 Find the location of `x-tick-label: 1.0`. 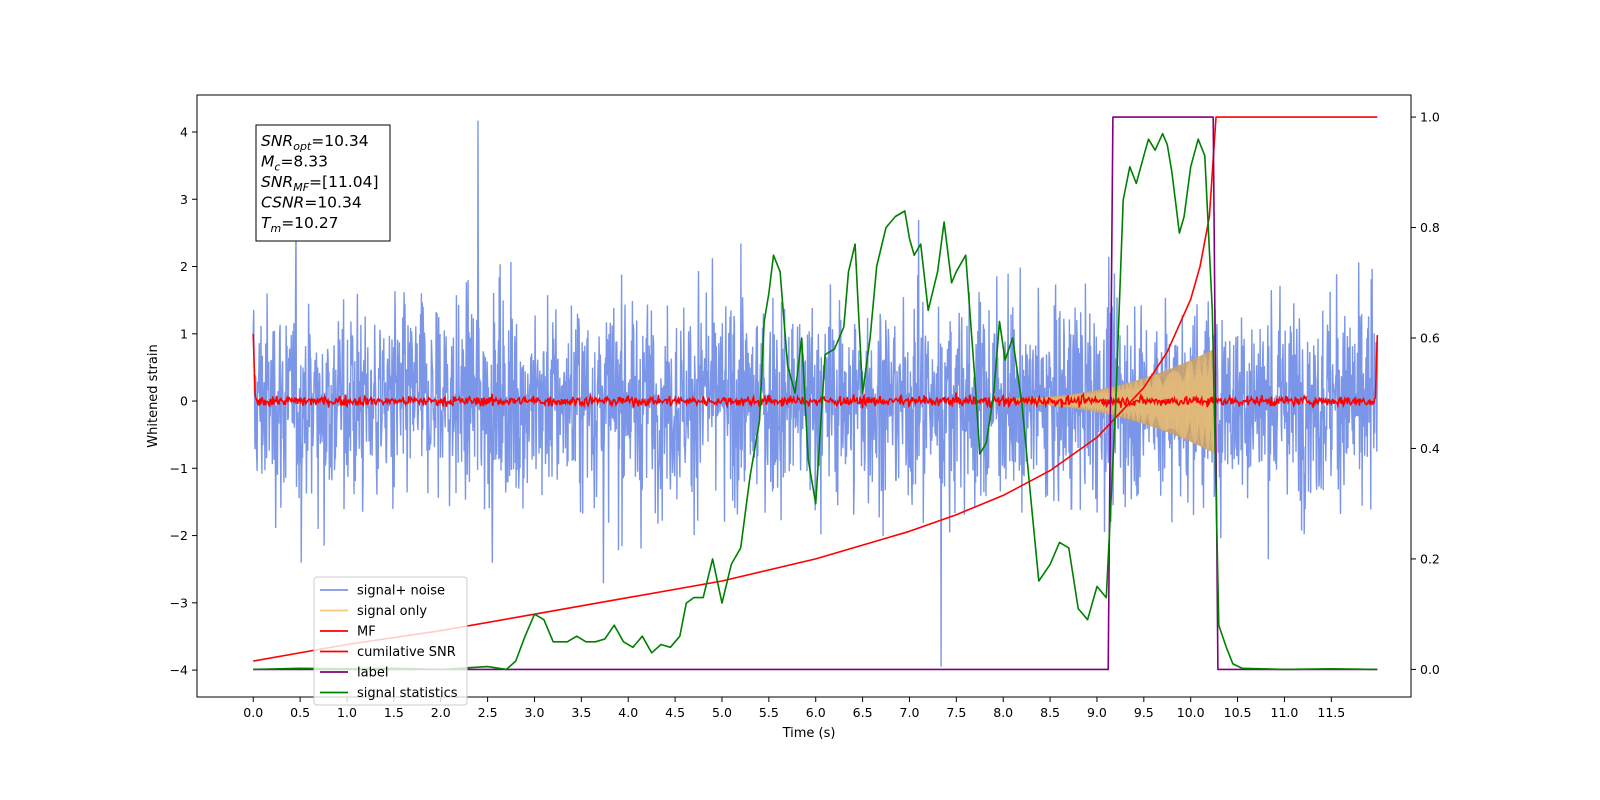

x-tick-label: 1.0 is located at coordinates (347, 712).